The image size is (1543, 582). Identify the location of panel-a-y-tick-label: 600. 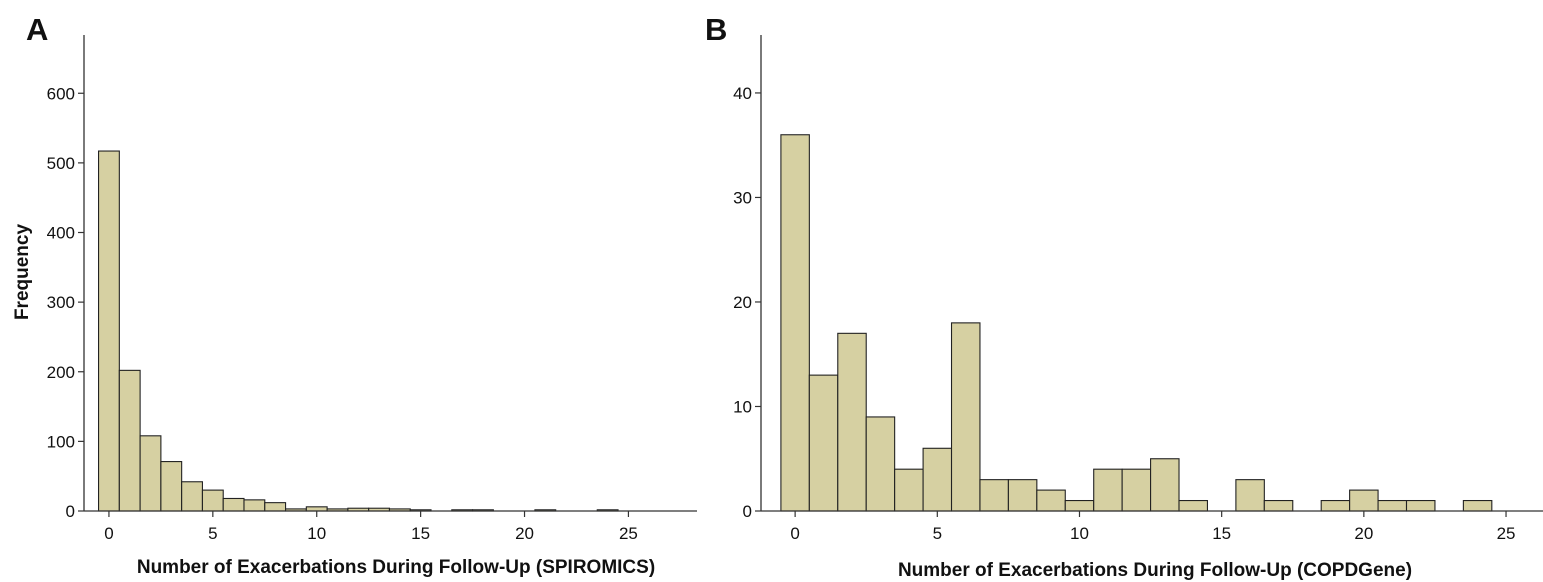
(61, 93).